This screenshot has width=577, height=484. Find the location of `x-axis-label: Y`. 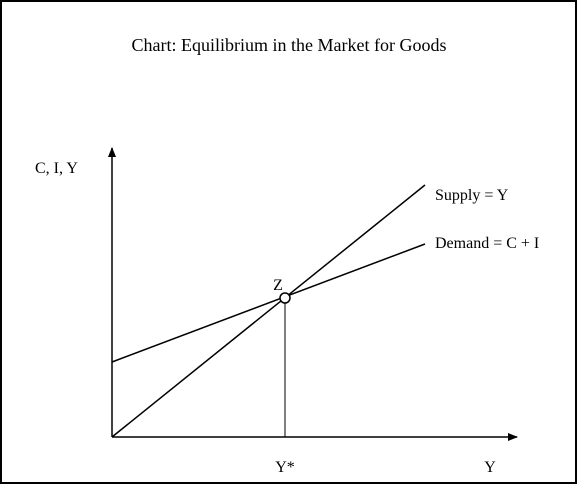

x-axis-label: Y is located at coordinates (490, 467).